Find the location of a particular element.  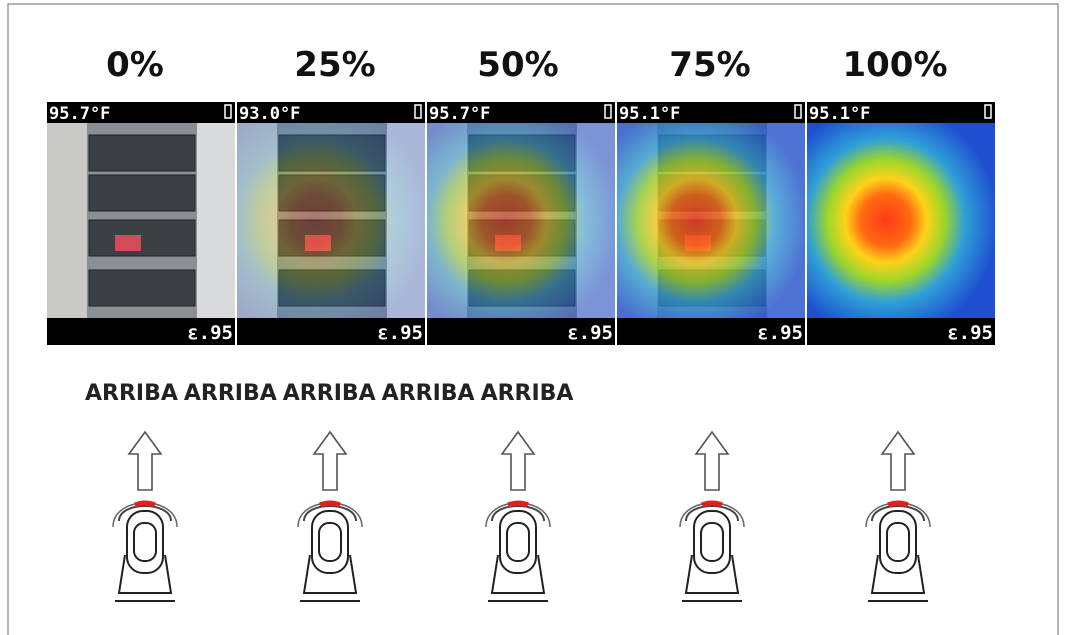

blend-label: 0% is located at coordinates (135, 65).